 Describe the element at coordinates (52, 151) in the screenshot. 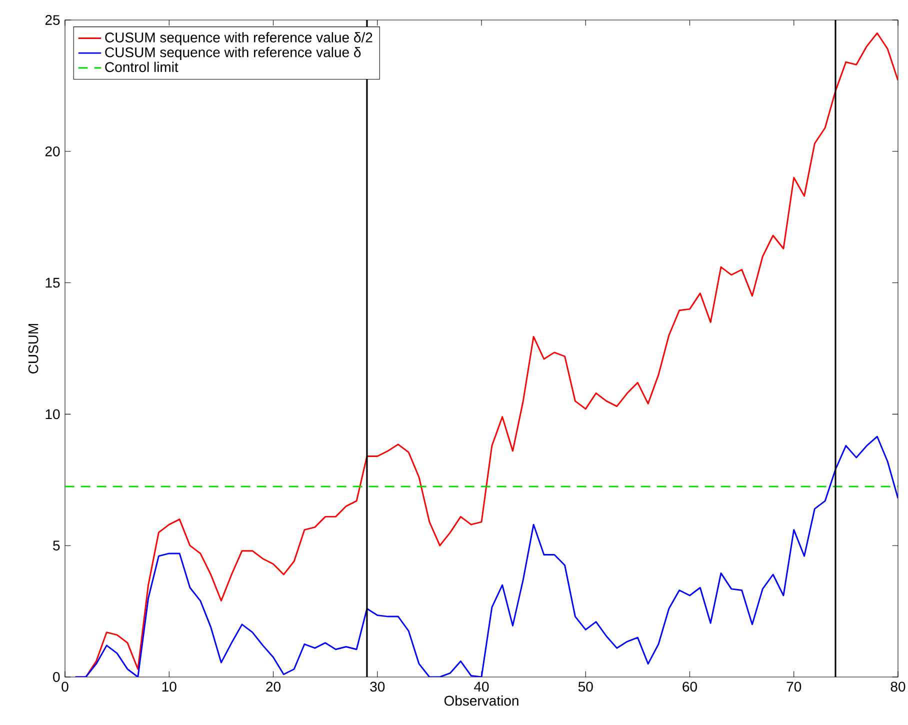

I see `y-tick-label: 20` at that location.